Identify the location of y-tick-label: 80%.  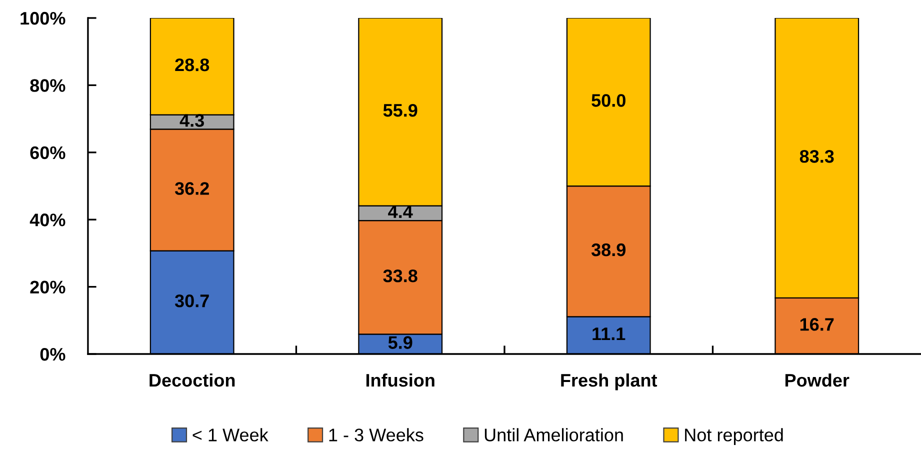
(48, 85).